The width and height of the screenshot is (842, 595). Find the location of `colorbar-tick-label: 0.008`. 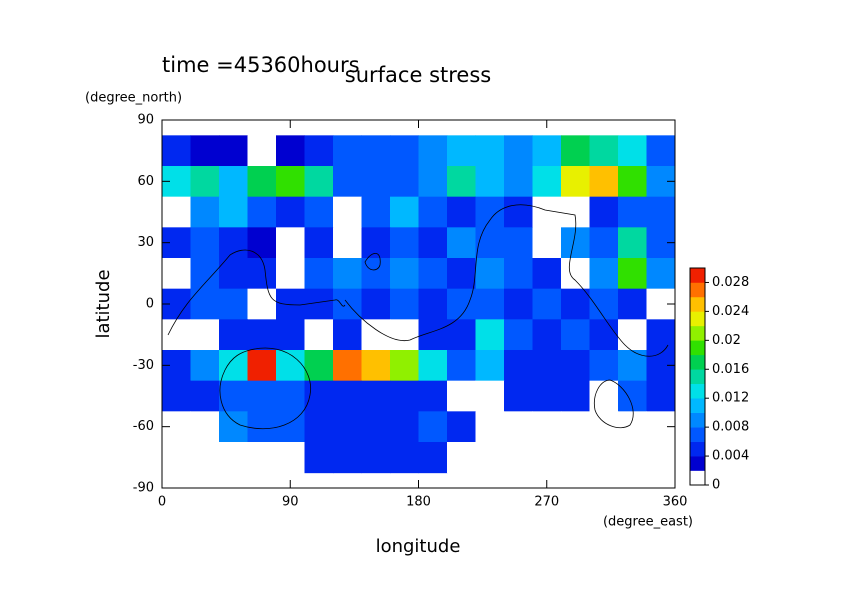

colorbar-tick-label: 0.008 is located at coordinates (730, 427).